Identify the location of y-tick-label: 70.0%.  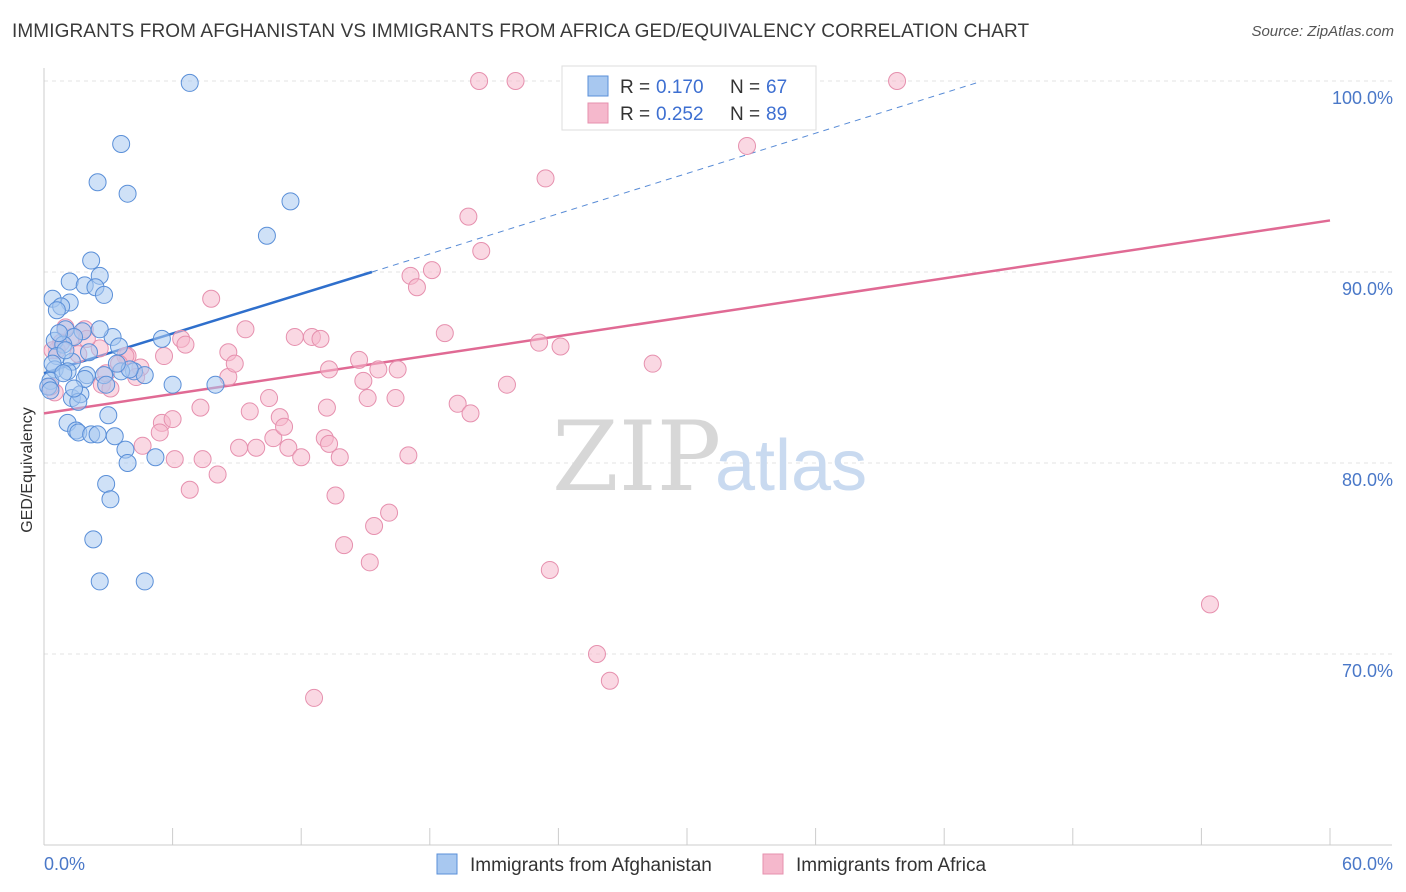
(1367, 671).